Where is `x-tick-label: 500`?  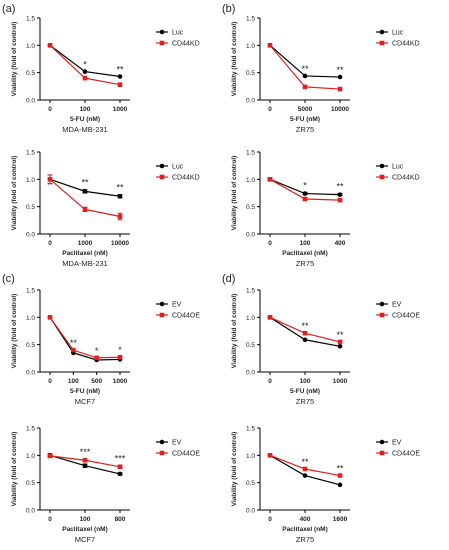
x-tick-label: 500 is located at coordinates (96, 381).